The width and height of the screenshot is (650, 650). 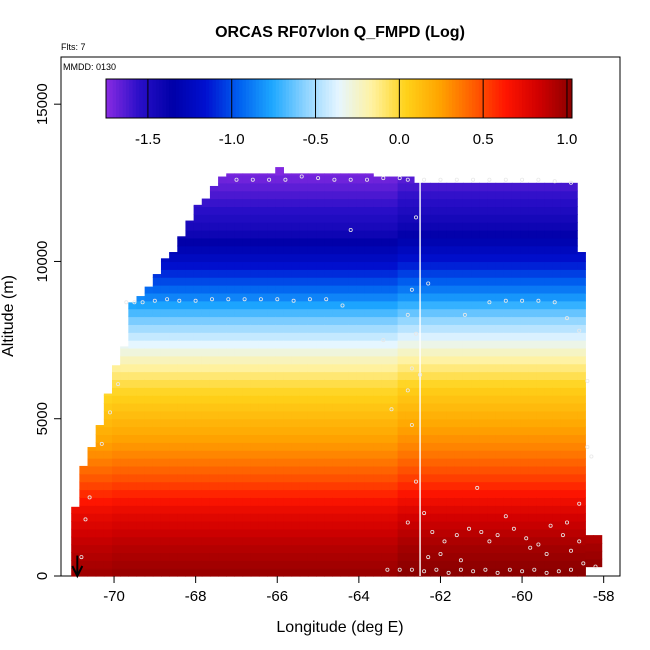 I want to click on colorbar-tick-label: 1.0, so click(x=567, y=139).